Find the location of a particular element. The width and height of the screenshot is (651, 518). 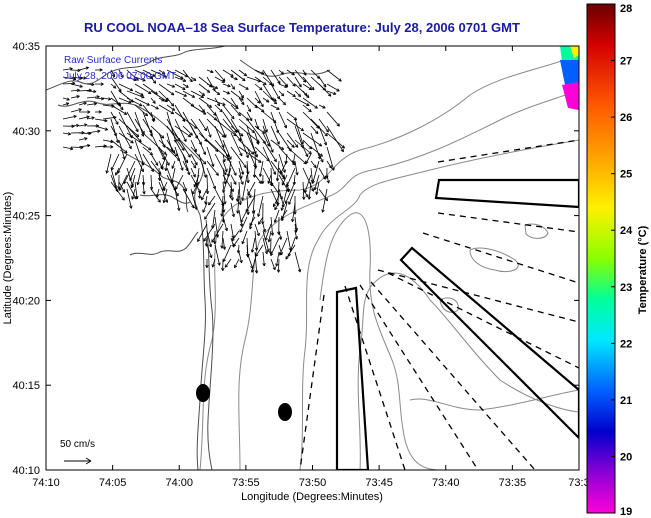

colorbar-label: Temperature (°C) is located at coordinates (643, 269).